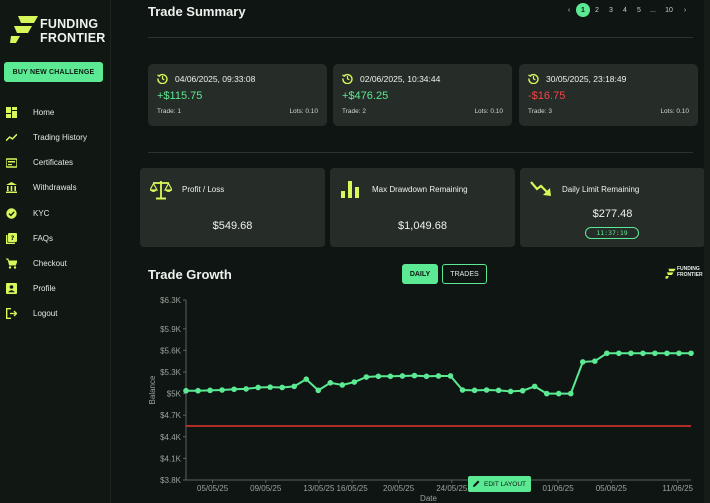  What do you see at coordinates (559, 488) in the screenshot?
I see `x-tick-label: 01/06/25` at bounding box center [559, 488].